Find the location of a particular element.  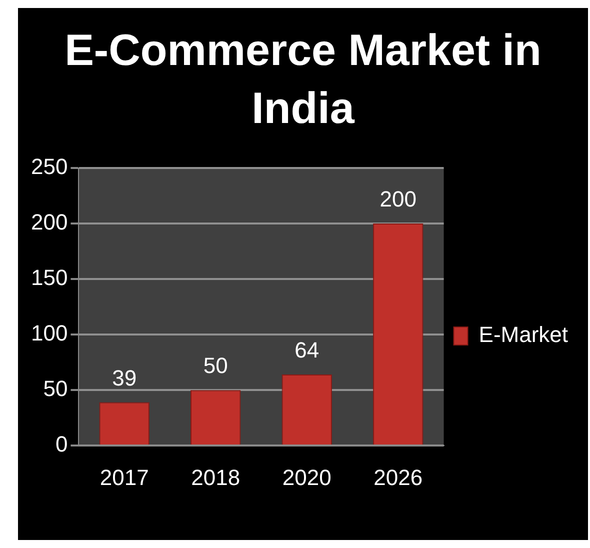

x-tick-label: 2018 is located at coordinates (215, 477).